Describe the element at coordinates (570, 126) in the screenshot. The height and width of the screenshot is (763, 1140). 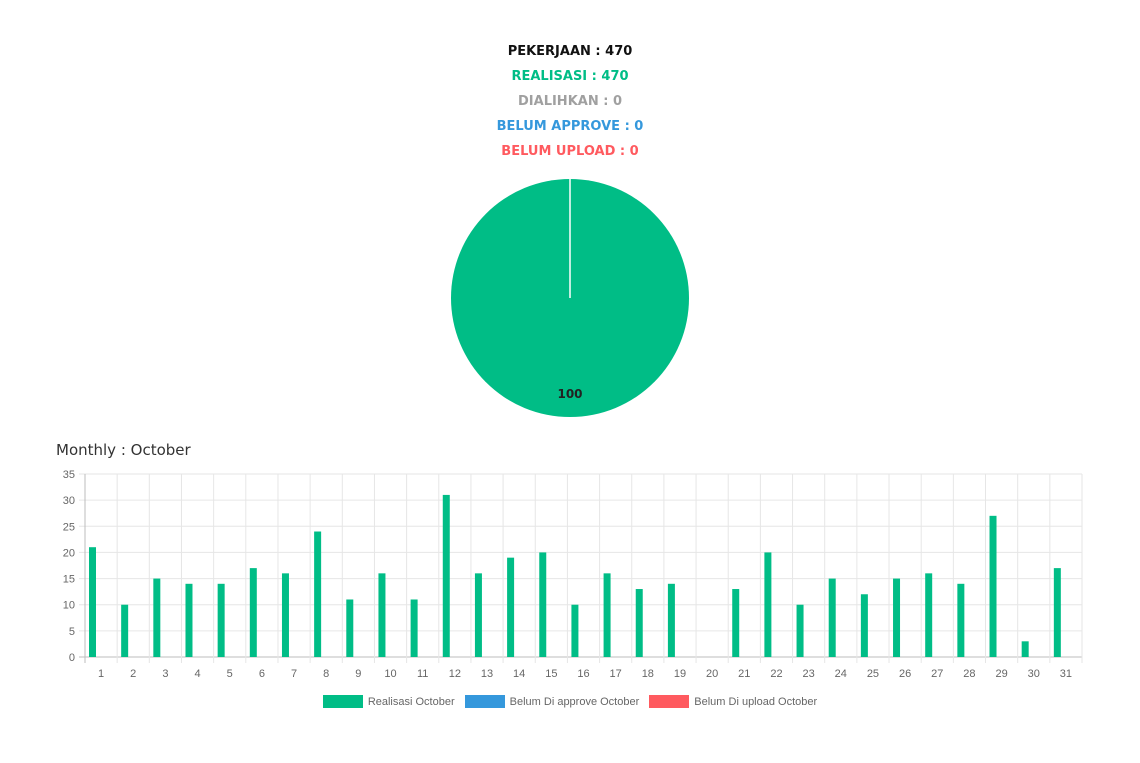
I see `belum-approve-count: BELUM APPROVE : 0` at that location.